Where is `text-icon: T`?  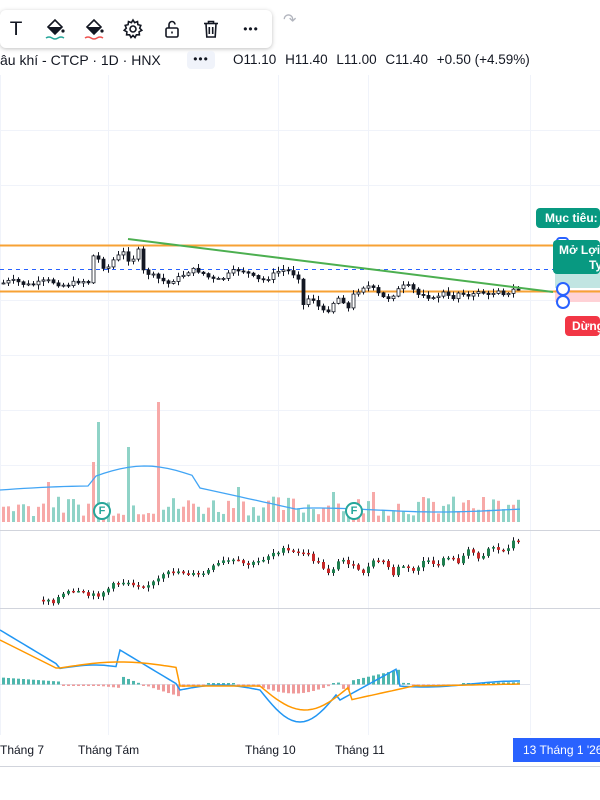 text-icon: T is located at coordinates (16, 29).